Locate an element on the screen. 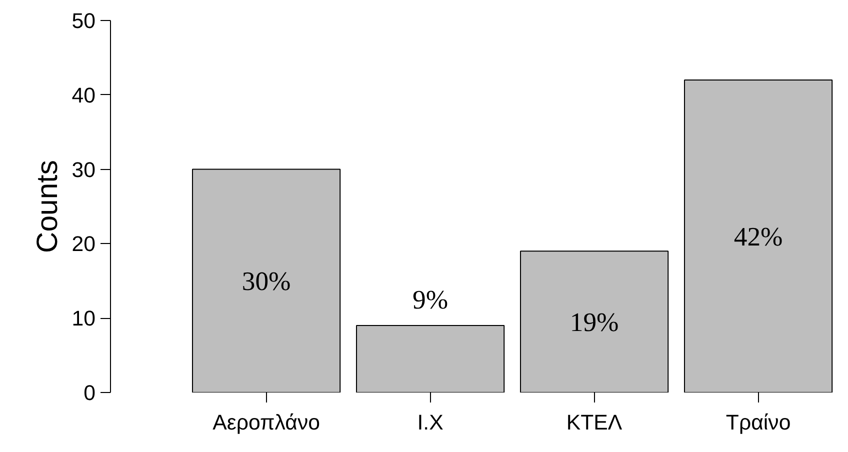 This screenshot has height=452, width=848. y-tick-label: 20 is located at coordinates (84, 244).